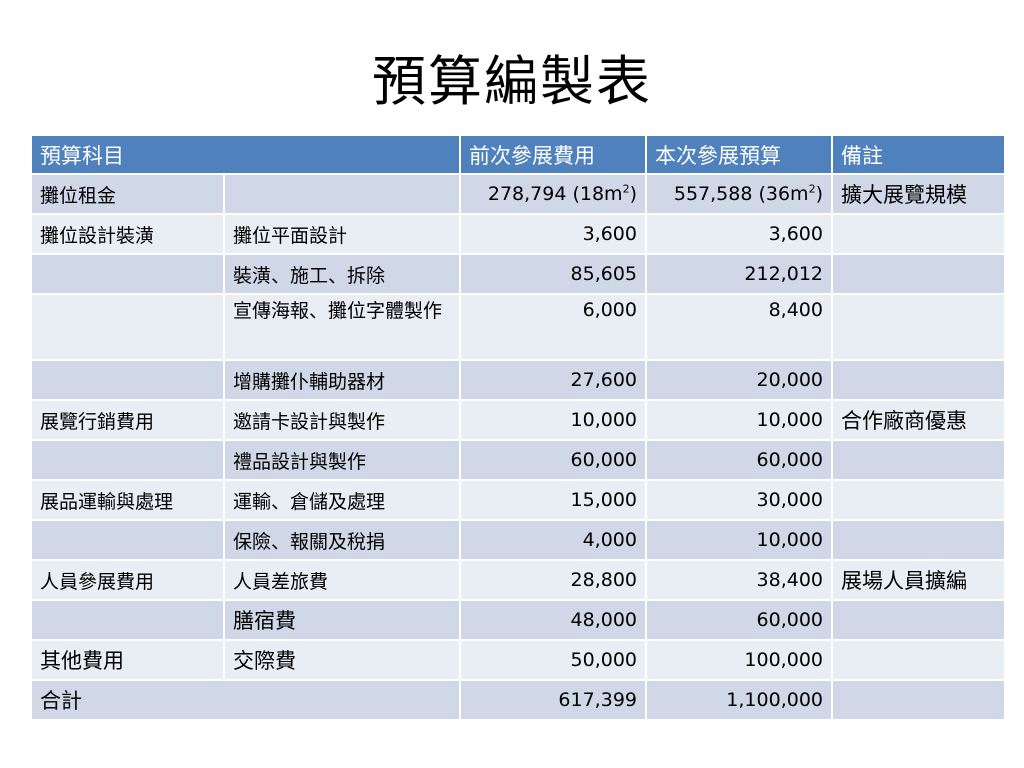 The image size is (1024, 768). Describe the element at coordinates (342, 500) in the screenshot. I see `item-cell: 運輸、倉儲及處理` at that location.